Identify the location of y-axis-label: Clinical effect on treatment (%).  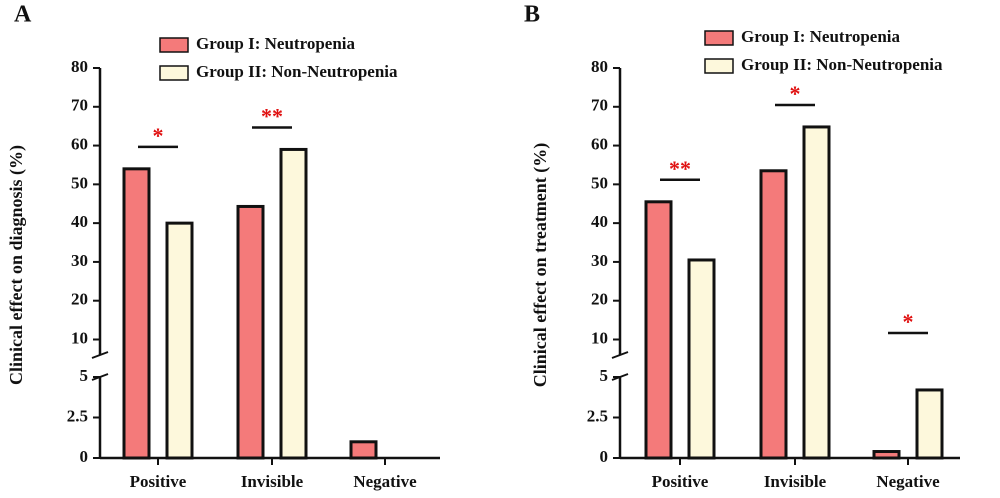
(540, 265).